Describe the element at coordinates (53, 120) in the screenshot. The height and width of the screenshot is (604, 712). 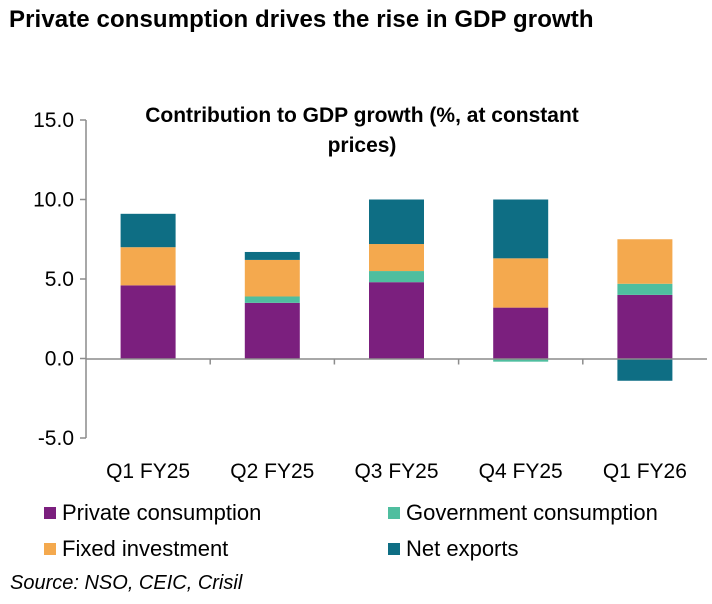
I see `y-tick-label: 15.0` at that location.